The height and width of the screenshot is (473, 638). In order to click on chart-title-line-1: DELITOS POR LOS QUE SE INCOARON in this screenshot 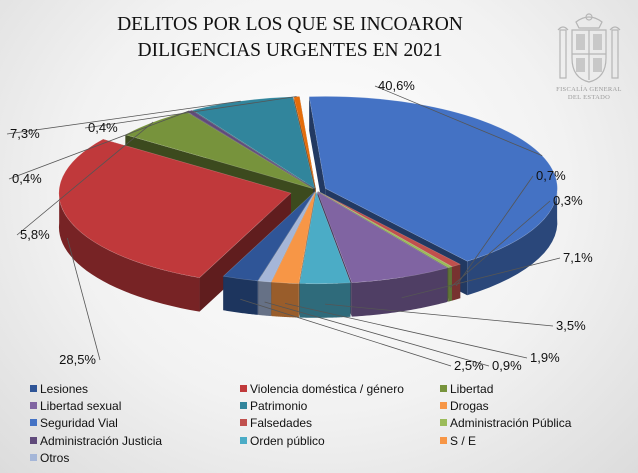, I will do `click(290, 24)`.